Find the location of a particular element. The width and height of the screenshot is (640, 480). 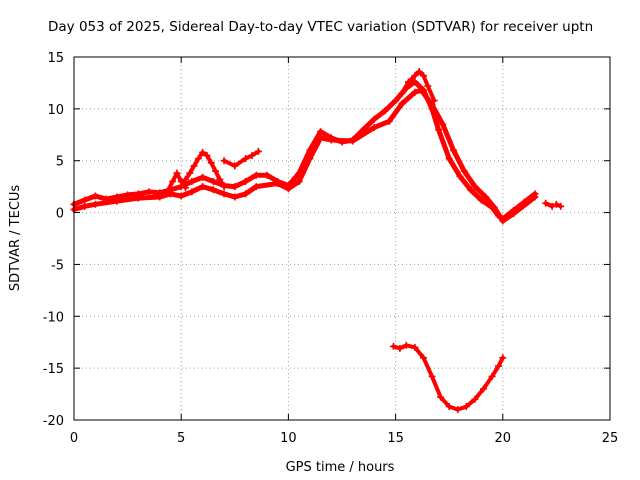

y-tick-label: -15 is located at coordinates (53, 369).